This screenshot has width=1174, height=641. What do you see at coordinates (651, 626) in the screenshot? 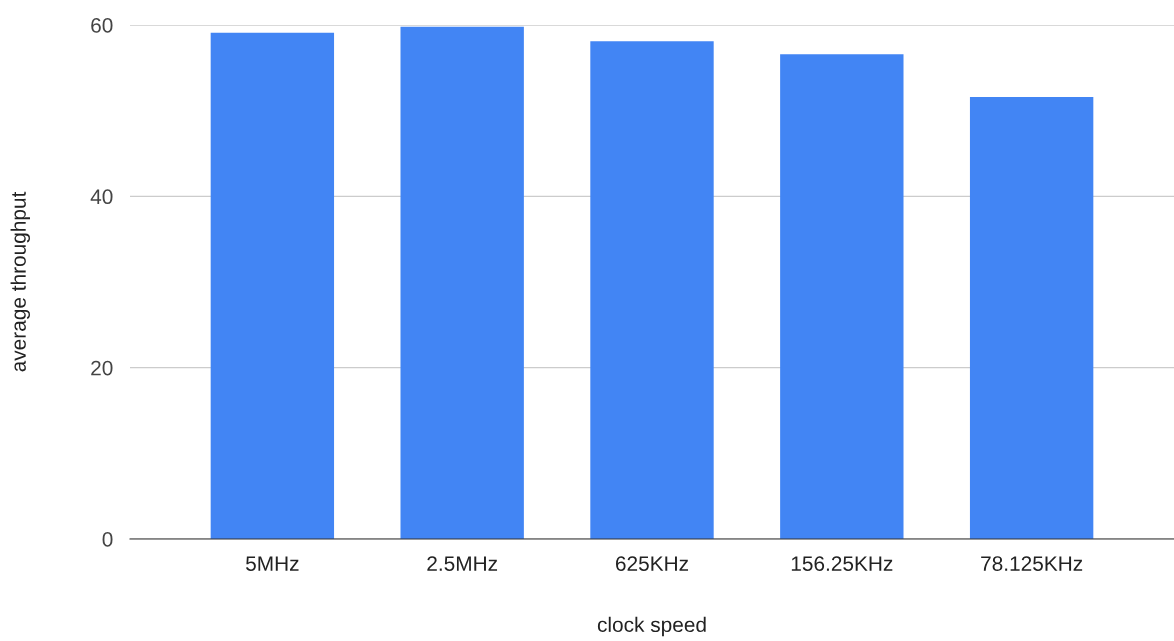
I see `x-axis-title: clock speed` at bounding box center [651, 626].